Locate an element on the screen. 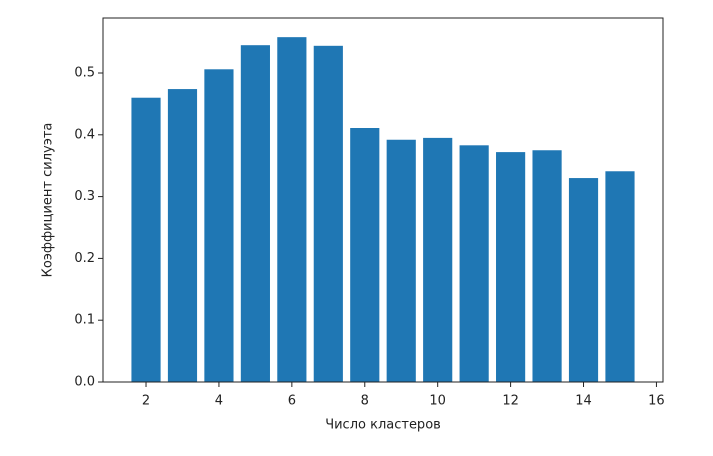  x-tick-label: 10 is located at coordinates (437, 401).